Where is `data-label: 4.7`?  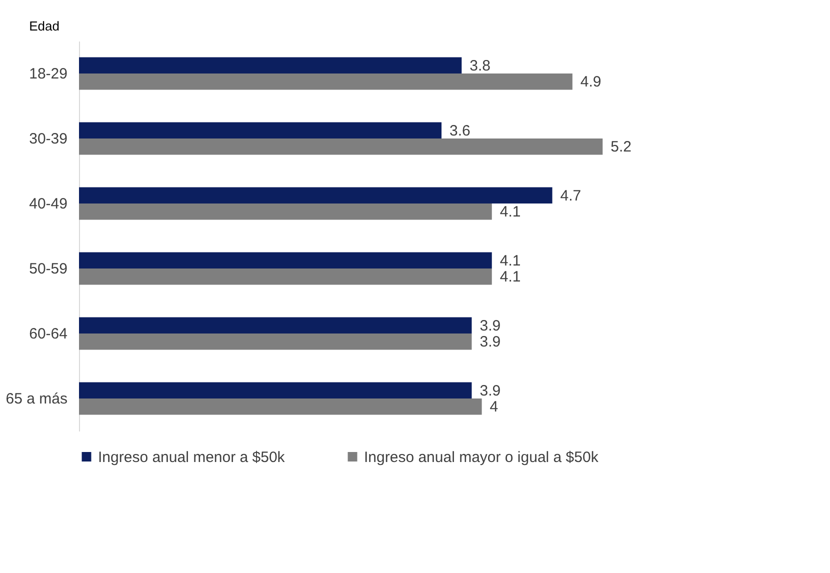
data-label: 4.7 is located at coordinates (571, 195).